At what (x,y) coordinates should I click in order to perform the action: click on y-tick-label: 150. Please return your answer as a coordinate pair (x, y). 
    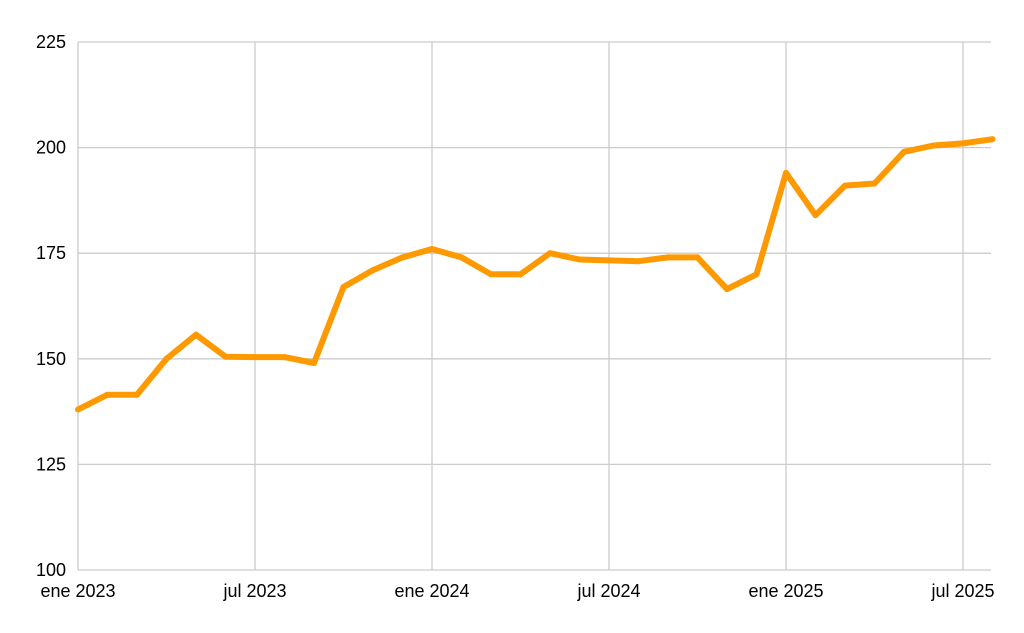
    Looking at the image, I should click on (51, 359).